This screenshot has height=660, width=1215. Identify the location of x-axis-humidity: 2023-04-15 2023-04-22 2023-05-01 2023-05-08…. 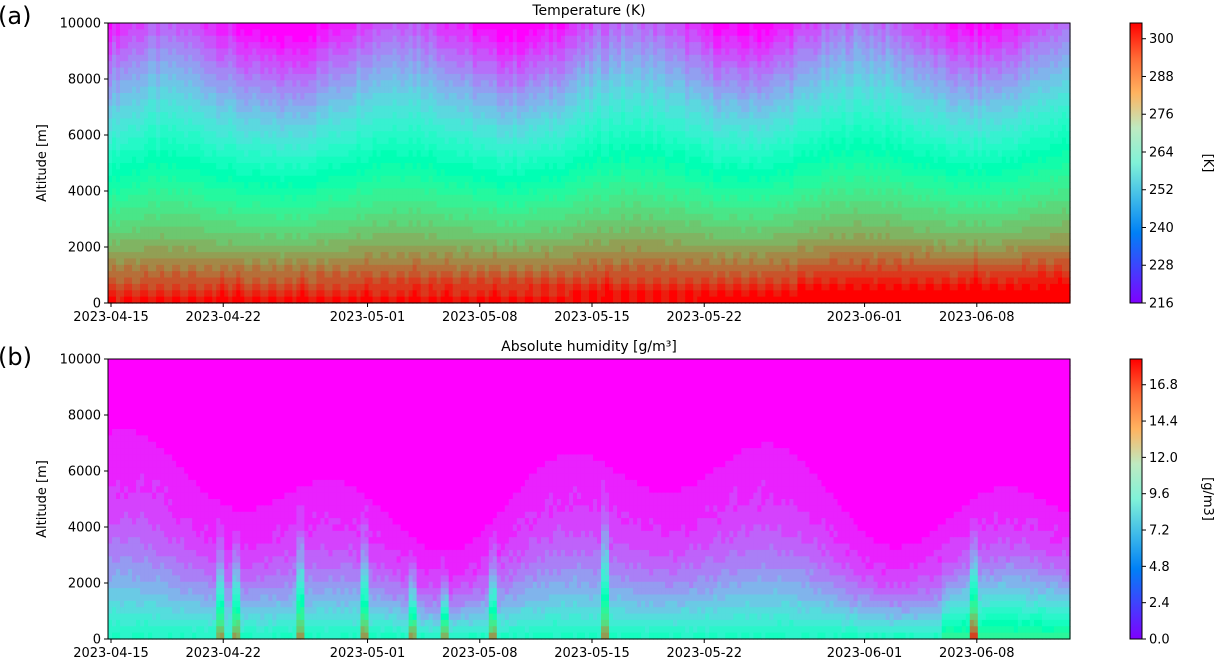
(544, 649).